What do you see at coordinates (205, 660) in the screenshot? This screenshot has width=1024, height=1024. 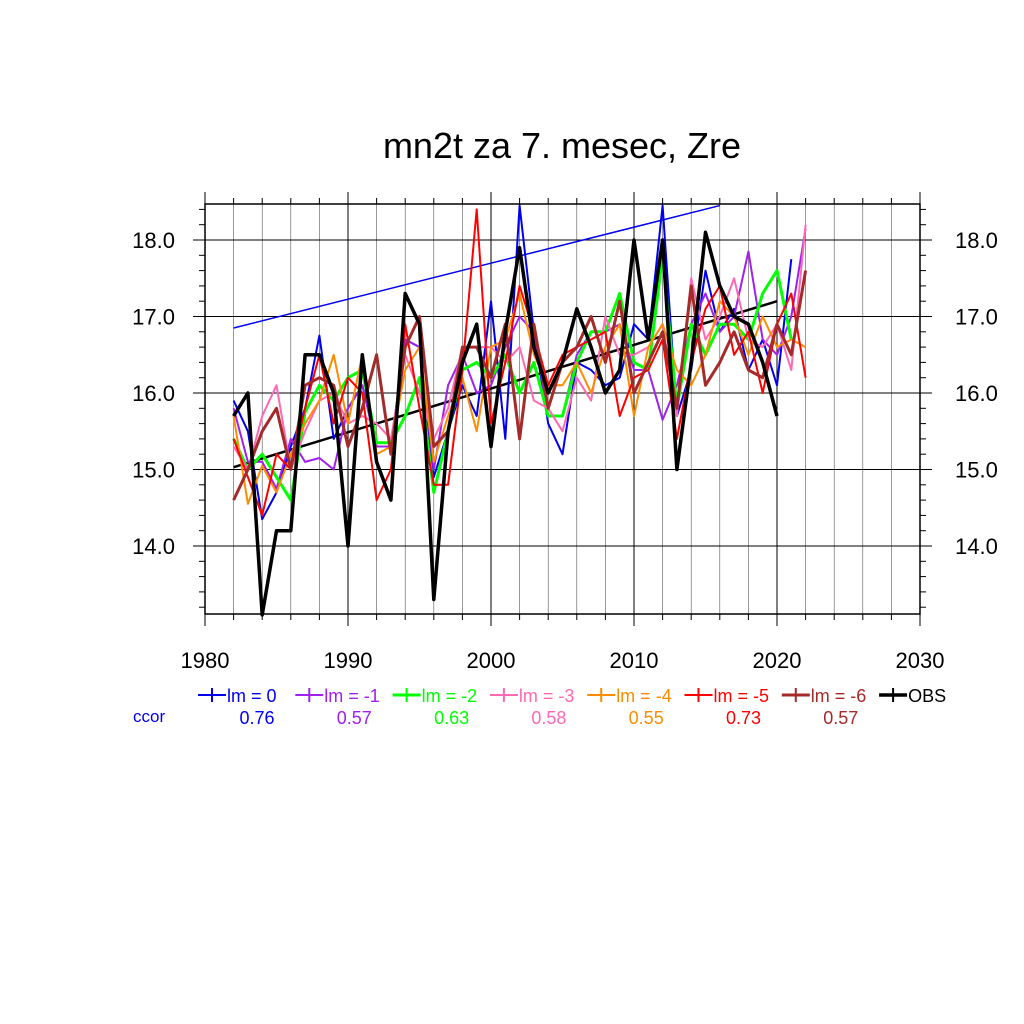 I see `x-tick-label: 1980` at bounding box center [205, 660].